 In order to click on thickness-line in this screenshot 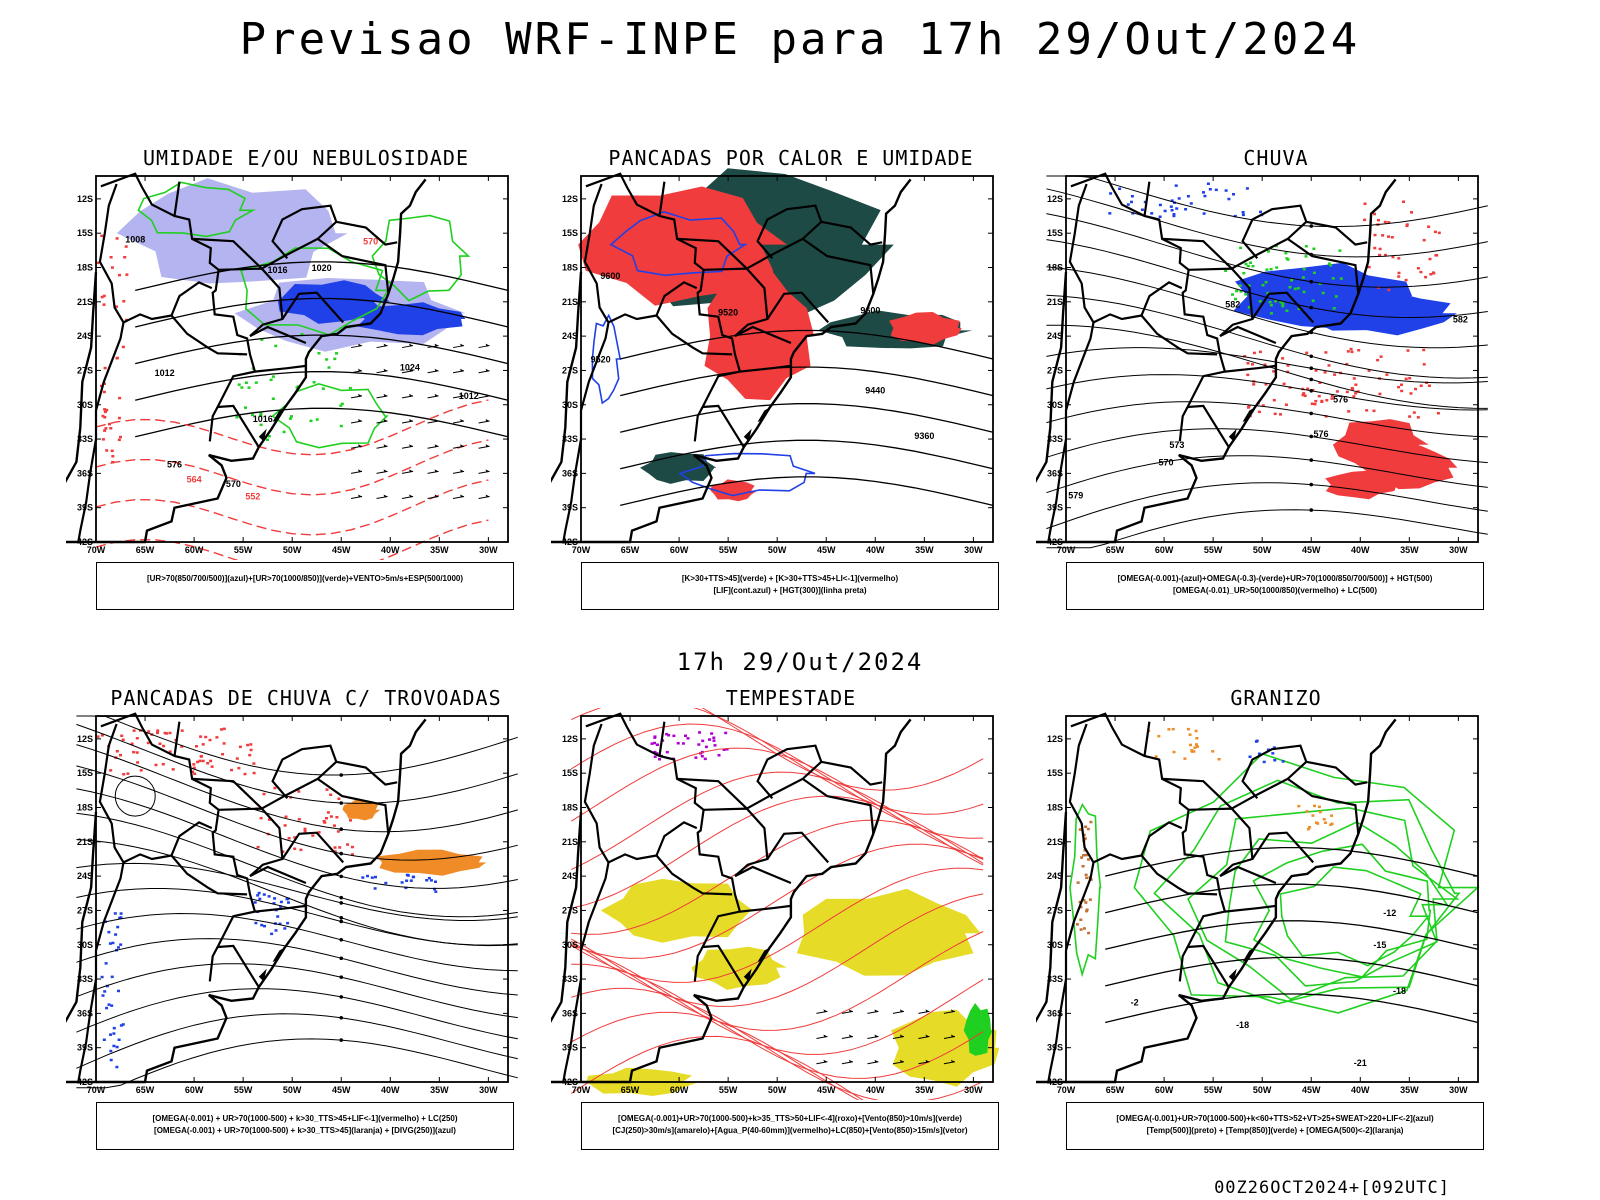, I will do `click(292, 467)`.